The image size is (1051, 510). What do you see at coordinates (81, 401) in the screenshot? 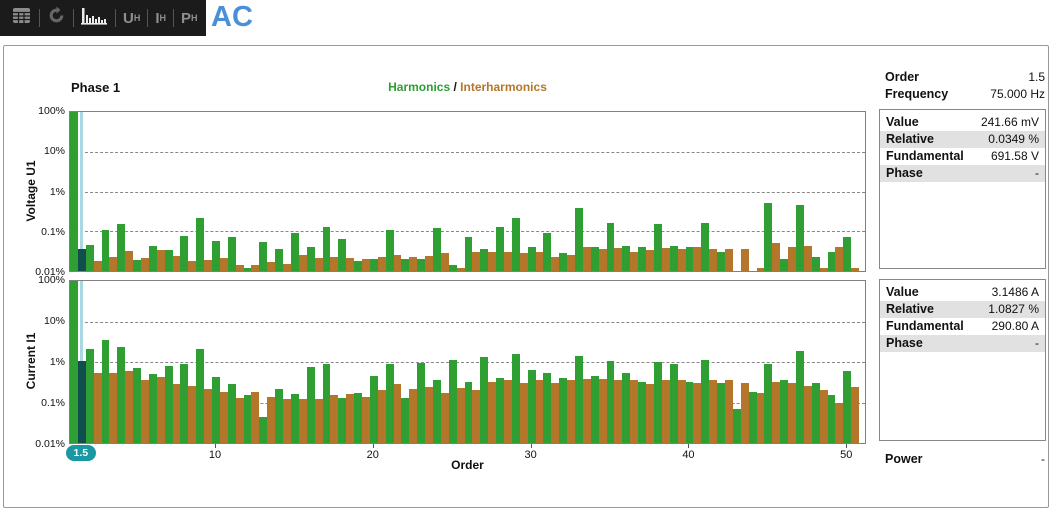
I see `selected-bar` at bounding box center [81, 401].